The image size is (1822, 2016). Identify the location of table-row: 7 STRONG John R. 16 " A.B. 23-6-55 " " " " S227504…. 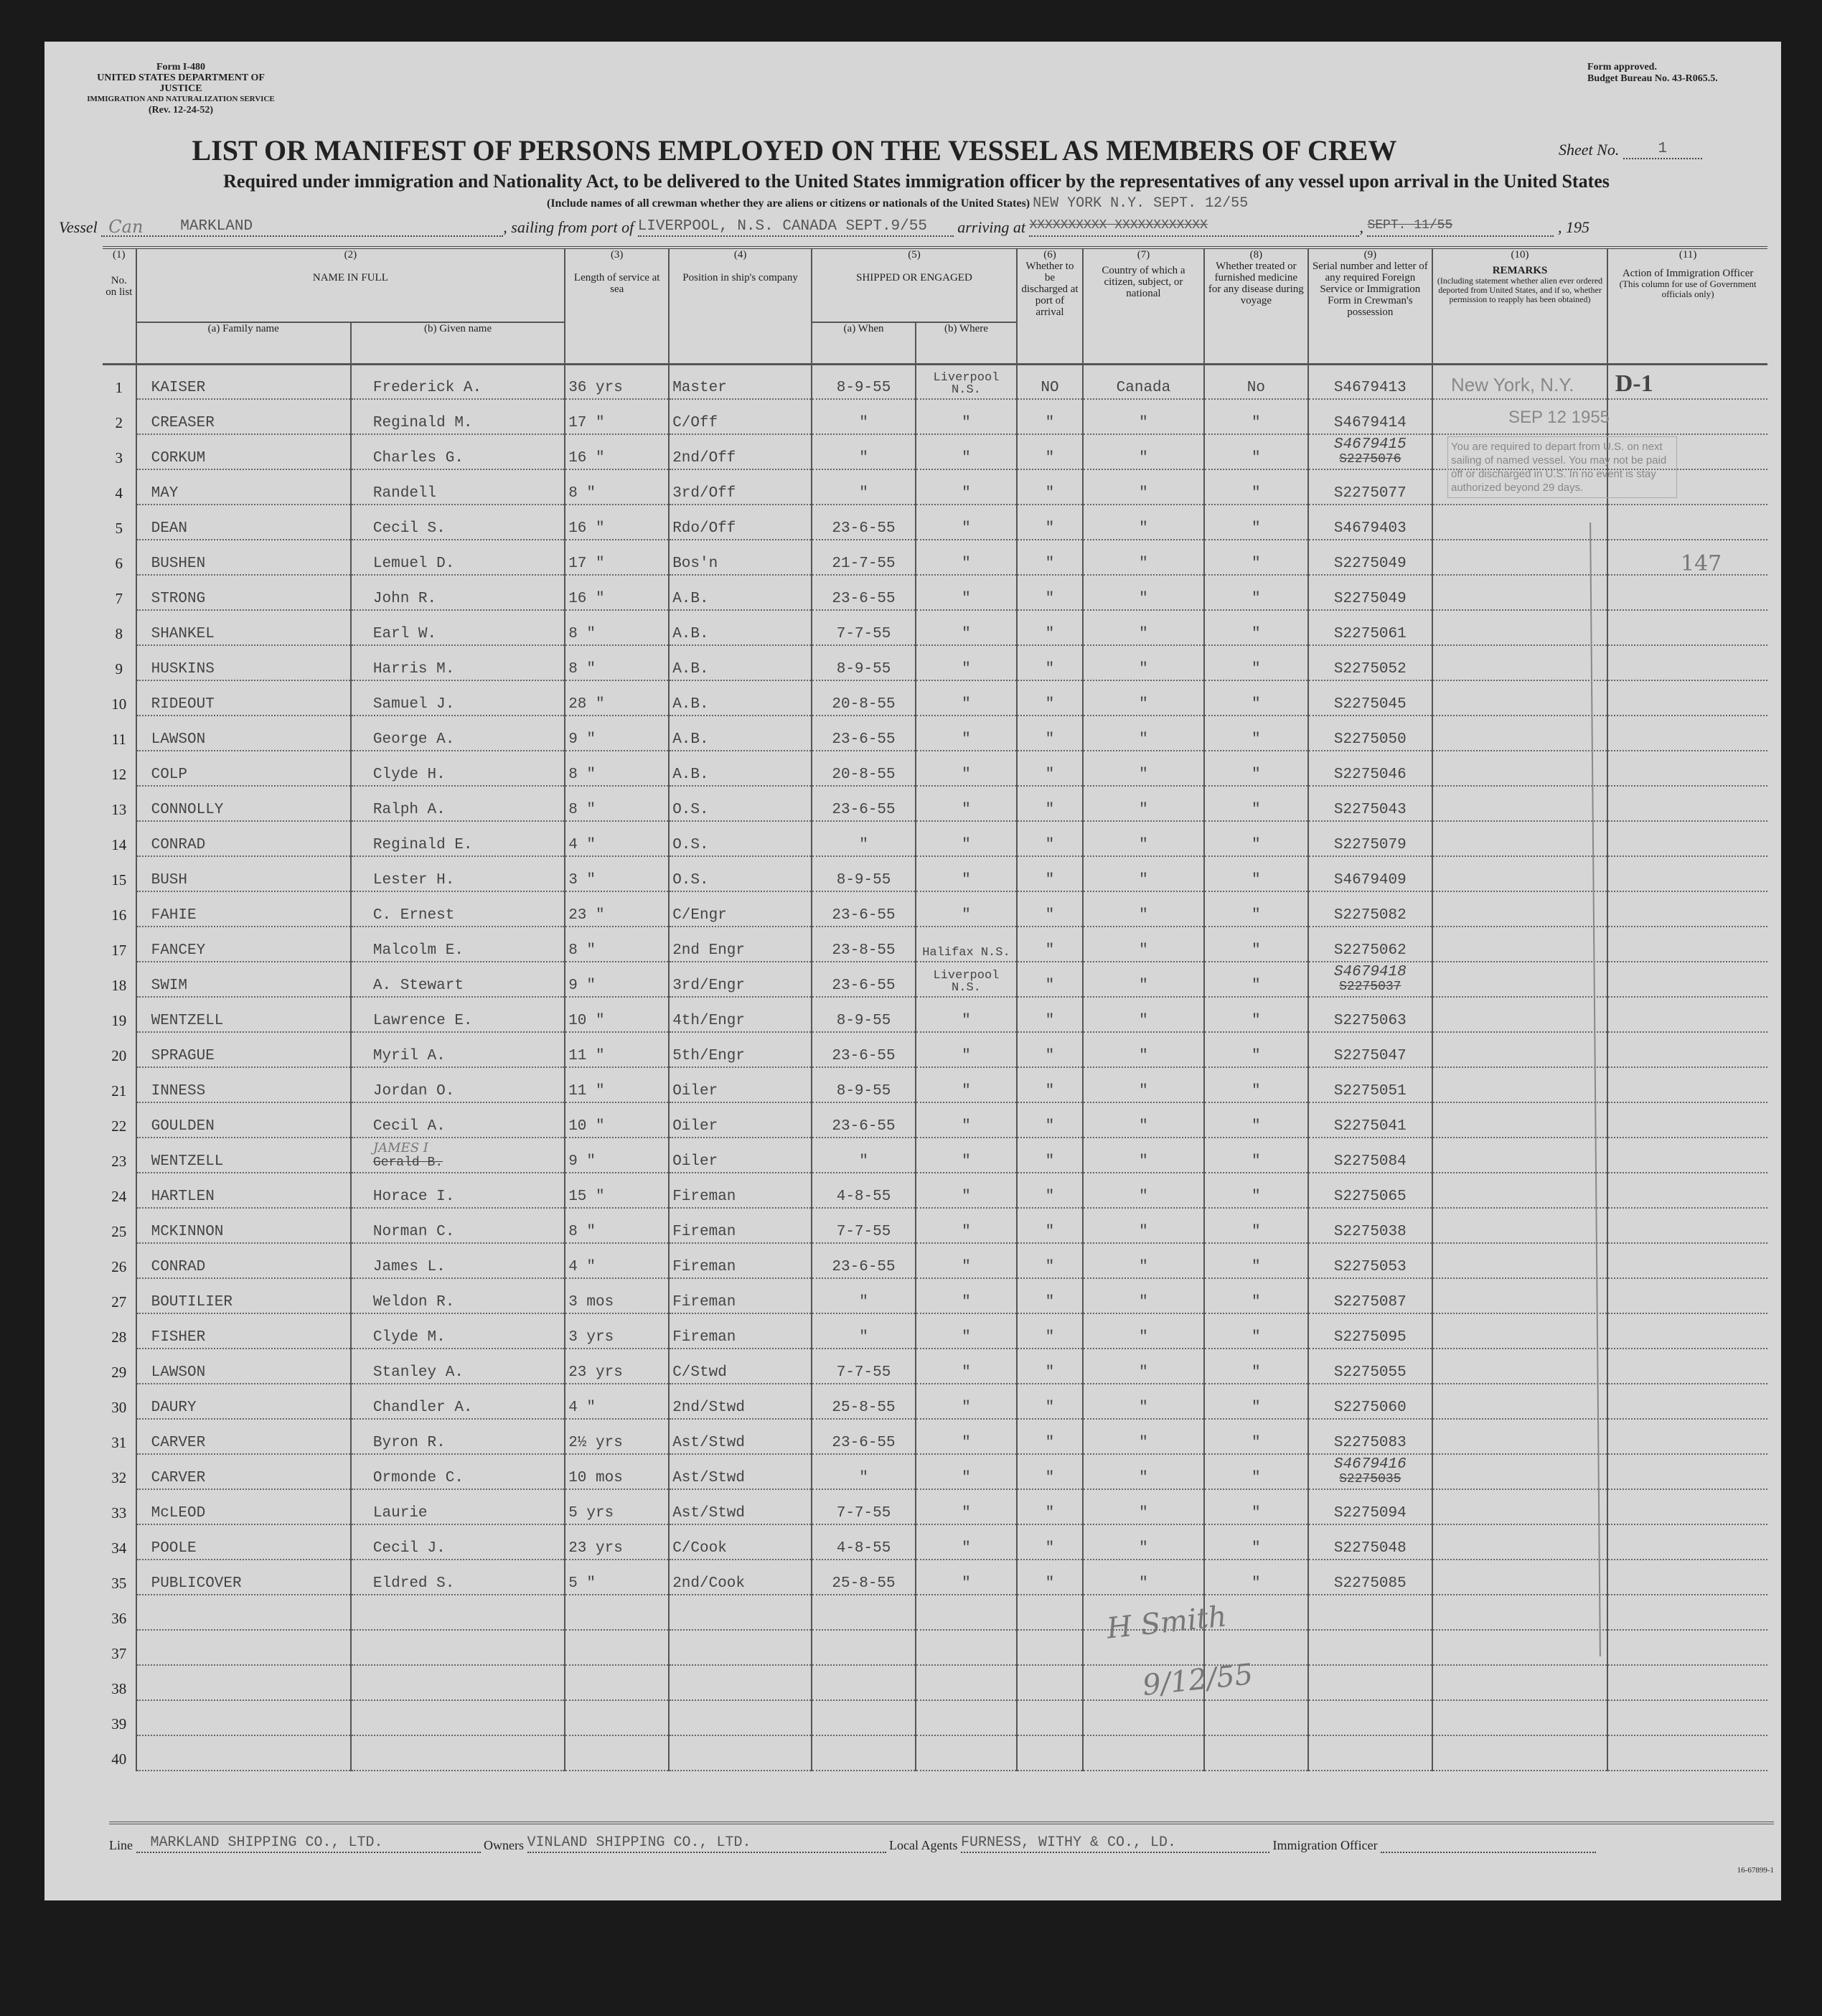
(935, 593).